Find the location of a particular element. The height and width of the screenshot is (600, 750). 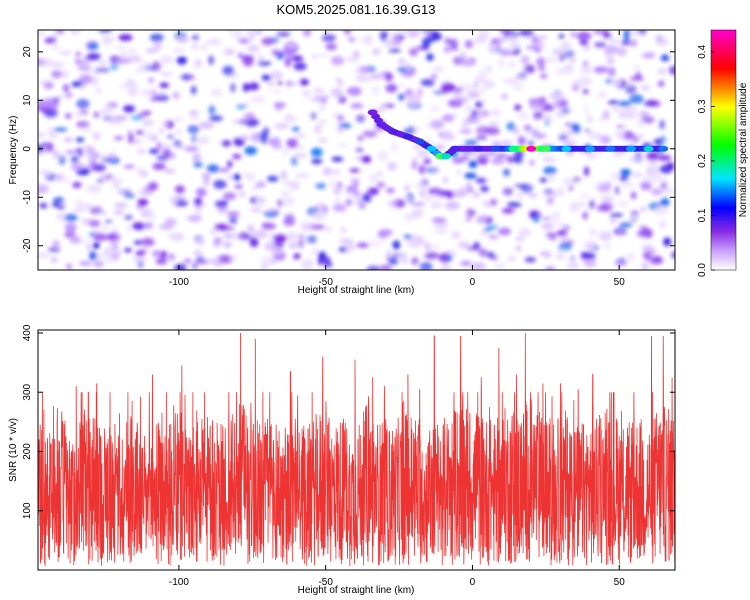

colorbar-tick-label: 0.2 is located at coordinates (702, 161).